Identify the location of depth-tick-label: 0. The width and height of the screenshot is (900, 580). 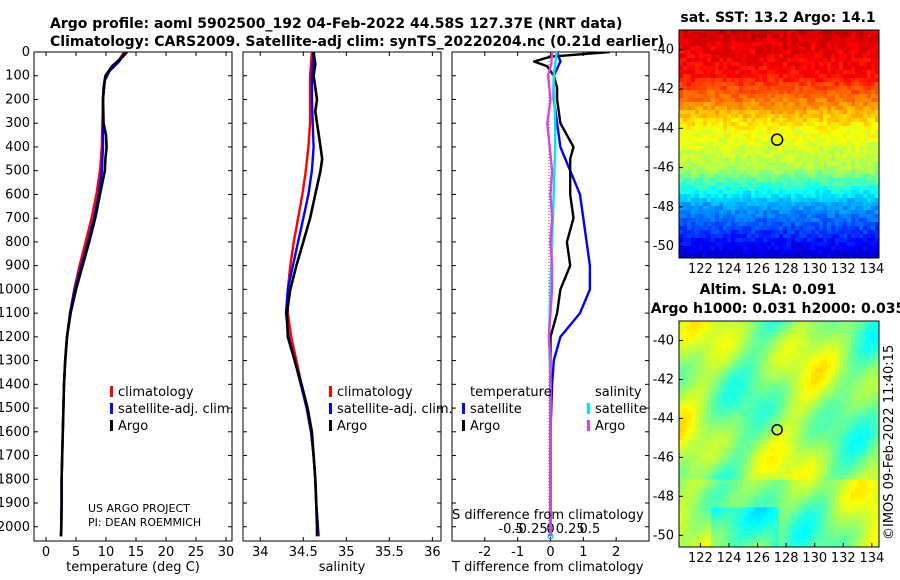
(26, 52).